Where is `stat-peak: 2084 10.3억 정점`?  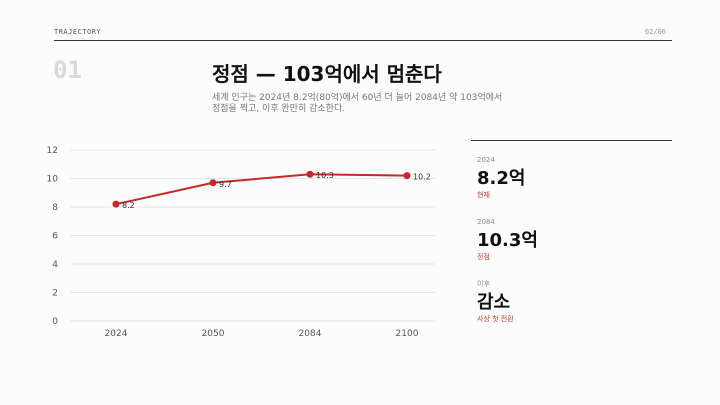
stat-peak: 2084 10.3억 정점 is located at coordinates (507, 239).